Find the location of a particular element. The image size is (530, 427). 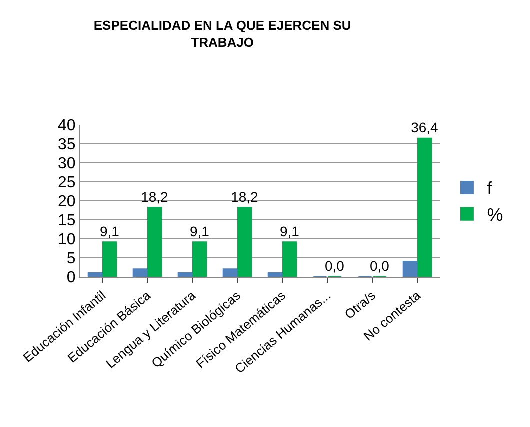

chart-title: ESPECIALIDAD EN LA QUE EJERCEN SU TRABAJO is located at coordinates (223, 34).